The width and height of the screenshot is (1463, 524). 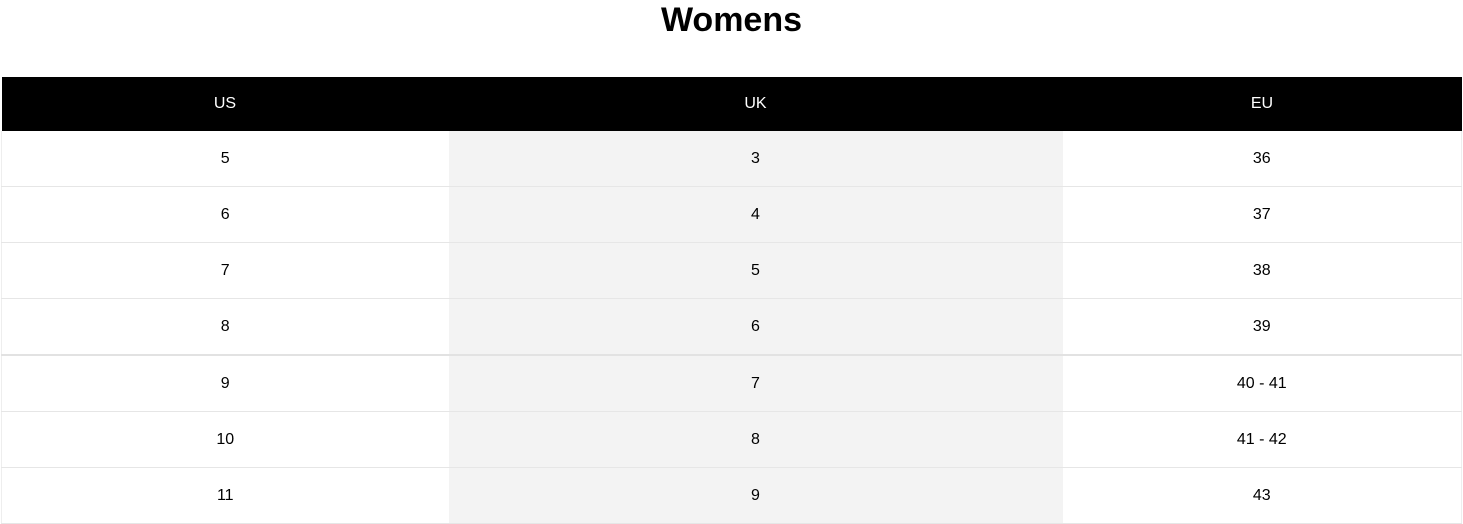 I want to click on table-row: 5 3 36, so click(x=731, y=159).